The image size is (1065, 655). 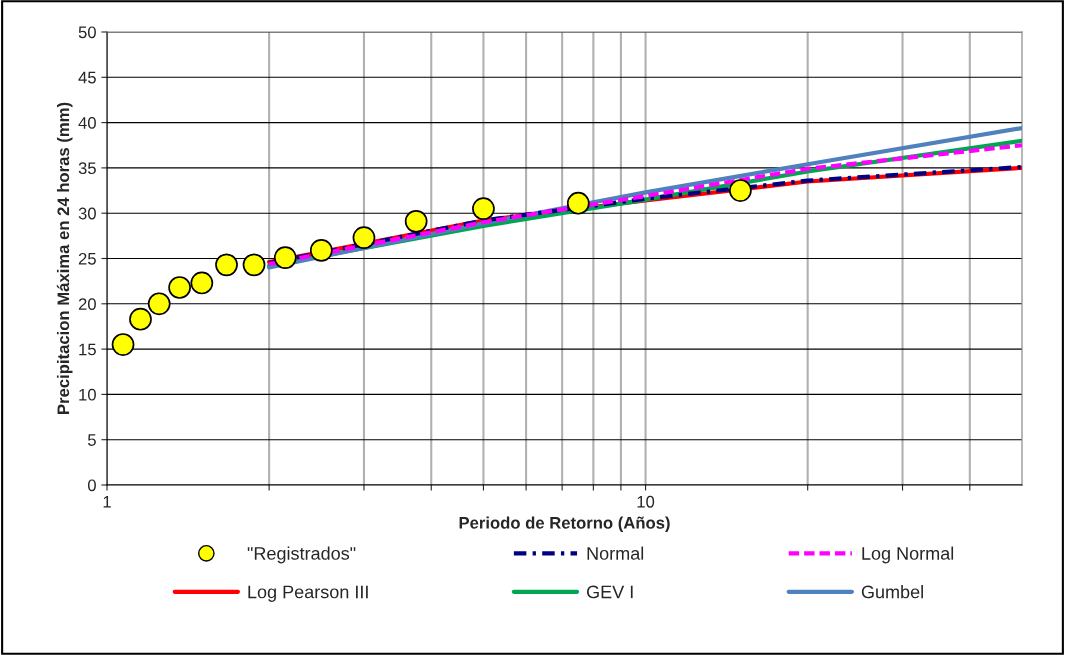 What do you see at coordinates (91, 440) in the screenshot?
I see `y-tick-label: 5` at bounding box center [91, 440].